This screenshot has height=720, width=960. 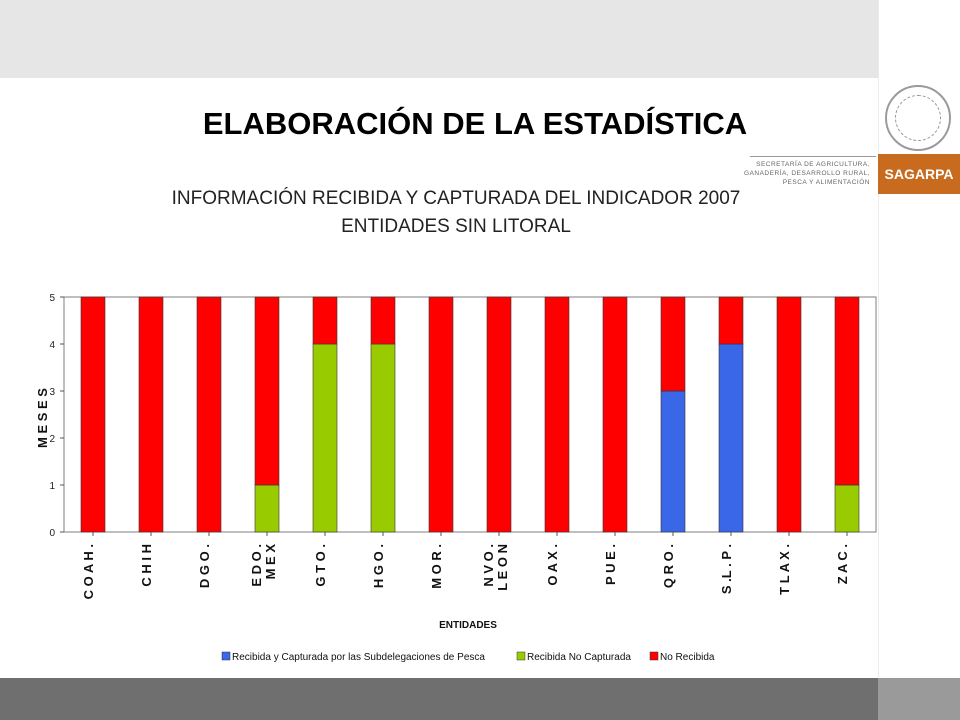 I want to click on y-tick-label: 2, so click(x=52, y=439).